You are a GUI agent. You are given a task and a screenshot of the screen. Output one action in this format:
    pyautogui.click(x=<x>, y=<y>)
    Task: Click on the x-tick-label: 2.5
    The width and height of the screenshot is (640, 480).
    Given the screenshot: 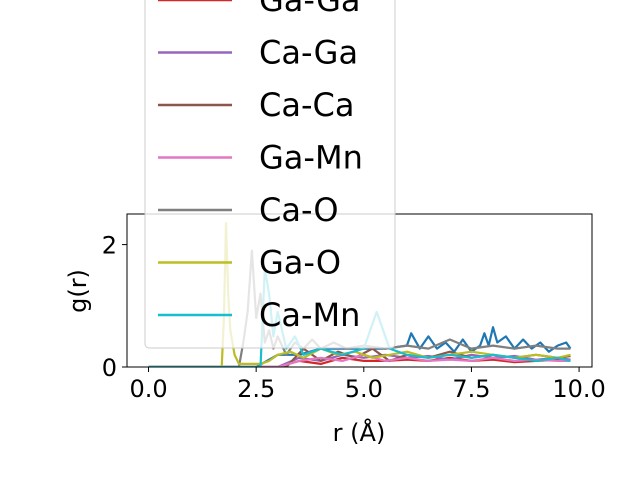 What is the action you would take?
    pyautogui.click(x=256, y=389)
    